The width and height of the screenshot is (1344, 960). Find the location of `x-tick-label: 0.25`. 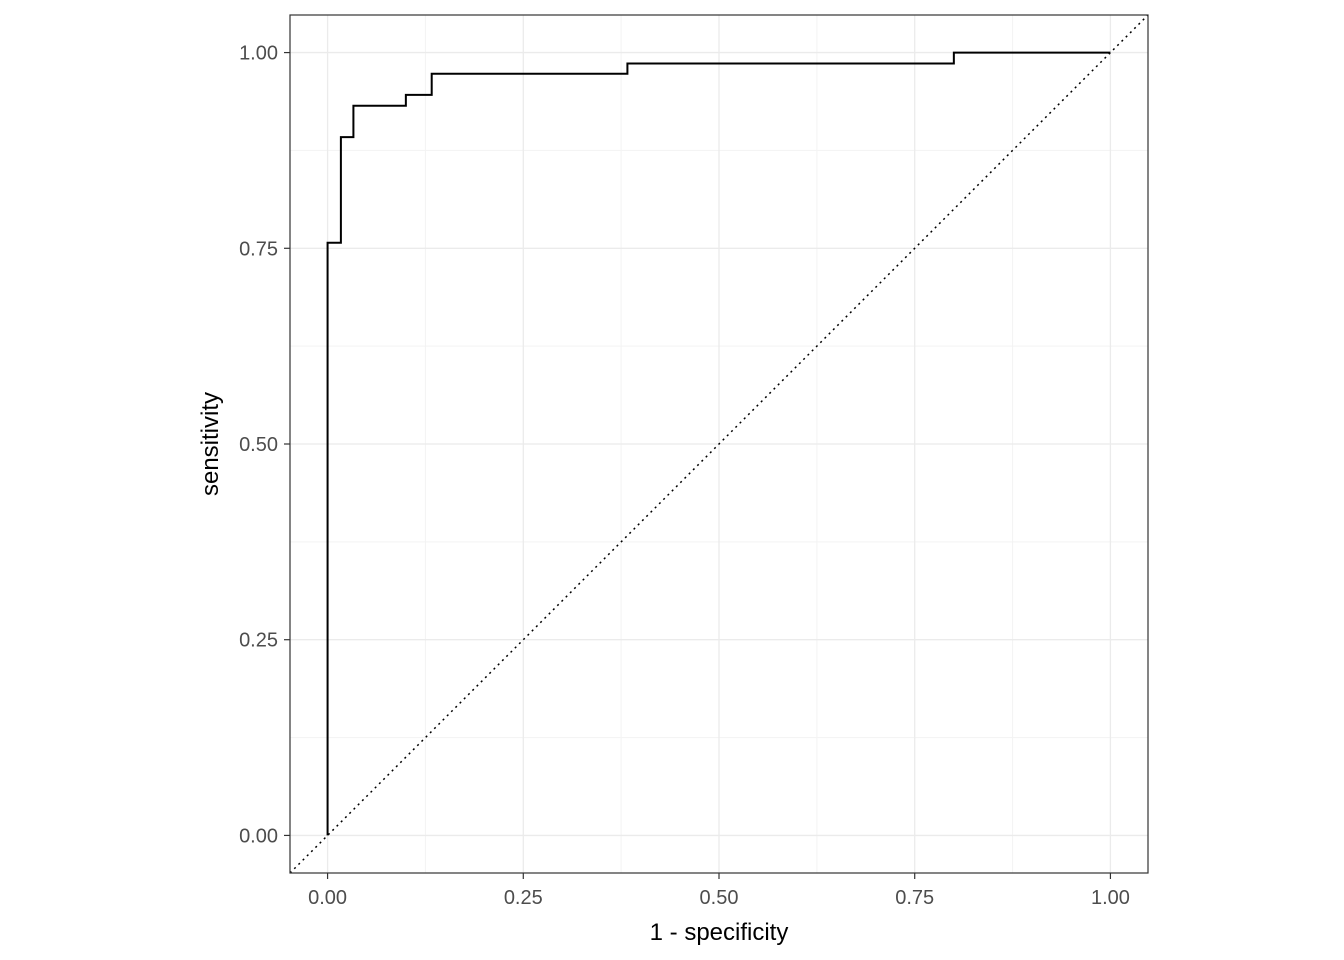

x-tick-label: 0.25 is located at coordinates (523, 898).